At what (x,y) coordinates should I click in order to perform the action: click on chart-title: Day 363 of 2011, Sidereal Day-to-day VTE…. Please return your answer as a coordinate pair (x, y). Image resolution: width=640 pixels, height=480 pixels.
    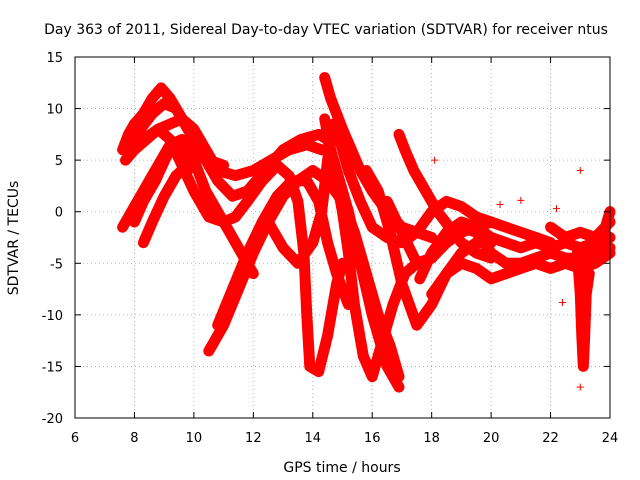
    Looking at the image, I should click on (326, 30).